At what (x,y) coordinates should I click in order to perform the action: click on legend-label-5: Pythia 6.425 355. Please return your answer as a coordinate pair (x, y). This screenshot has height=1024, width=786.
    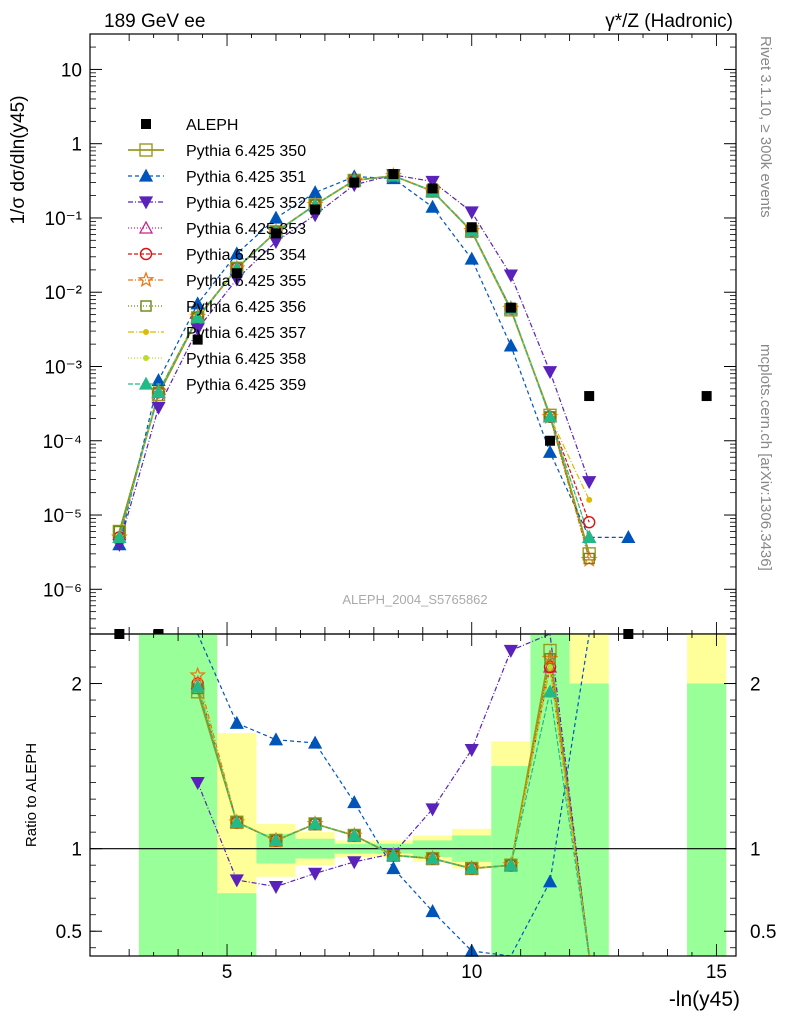
    Looking at the image, I should click on (246, 281).